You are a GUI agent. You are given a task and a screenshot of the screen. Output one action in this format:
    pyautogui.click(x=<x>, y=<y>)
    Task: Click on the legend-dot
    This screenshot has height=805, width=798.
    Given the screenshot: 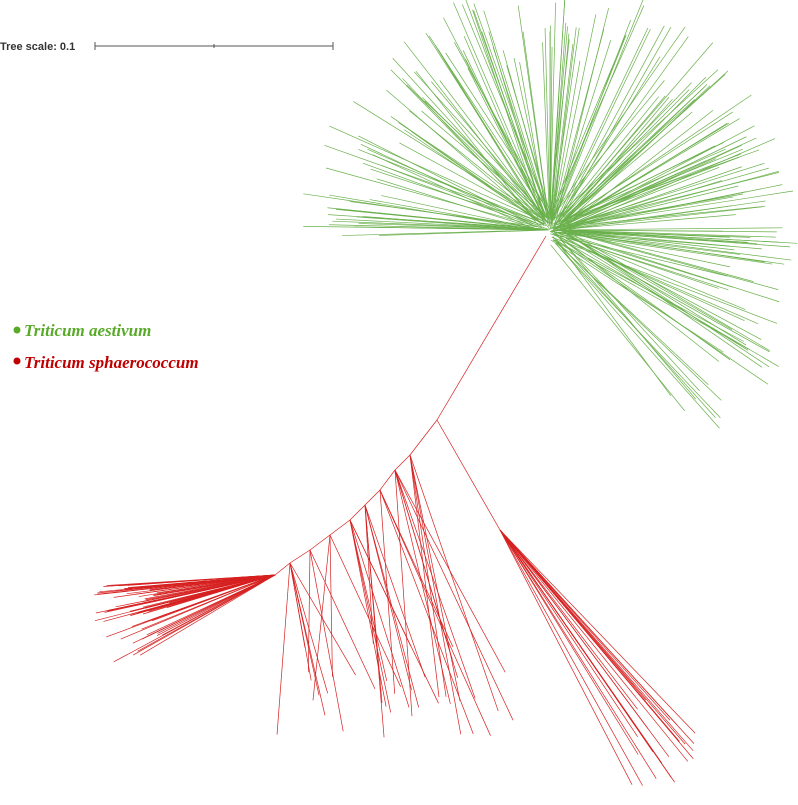 What is the action you would take?
    pyautogui.click(x=17, y=361)
    